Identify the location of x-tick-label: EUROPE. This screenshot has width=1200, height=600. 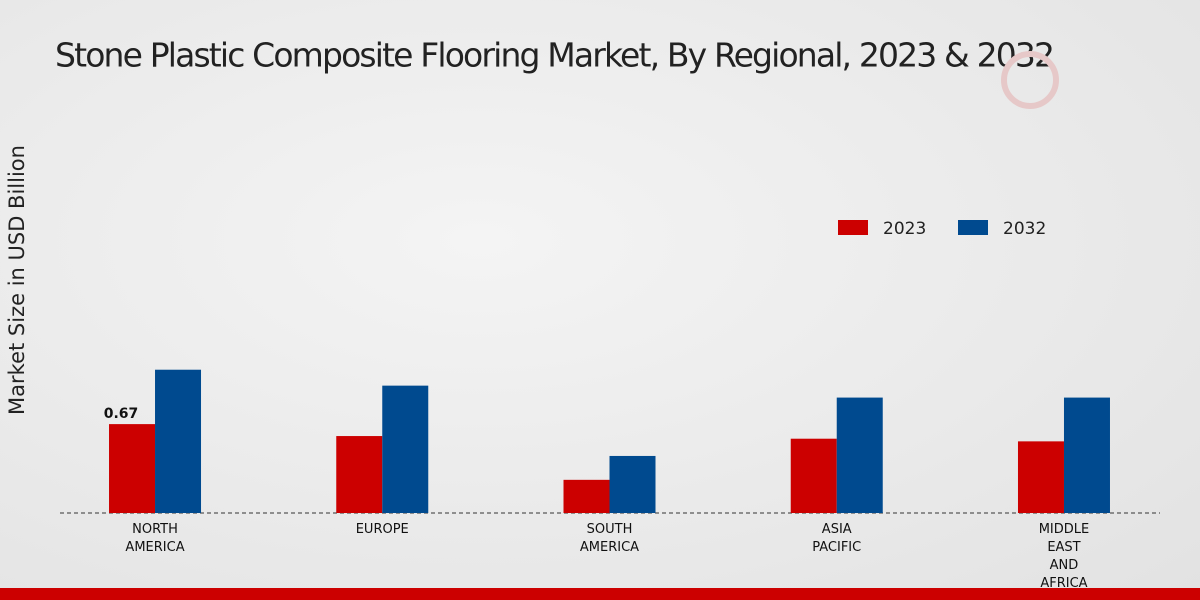
(382, 529).